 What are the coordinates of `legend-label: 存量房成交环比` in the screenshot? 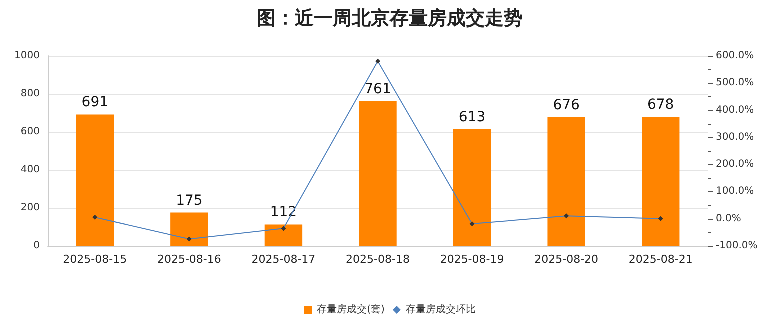 It's located at (441, 310).